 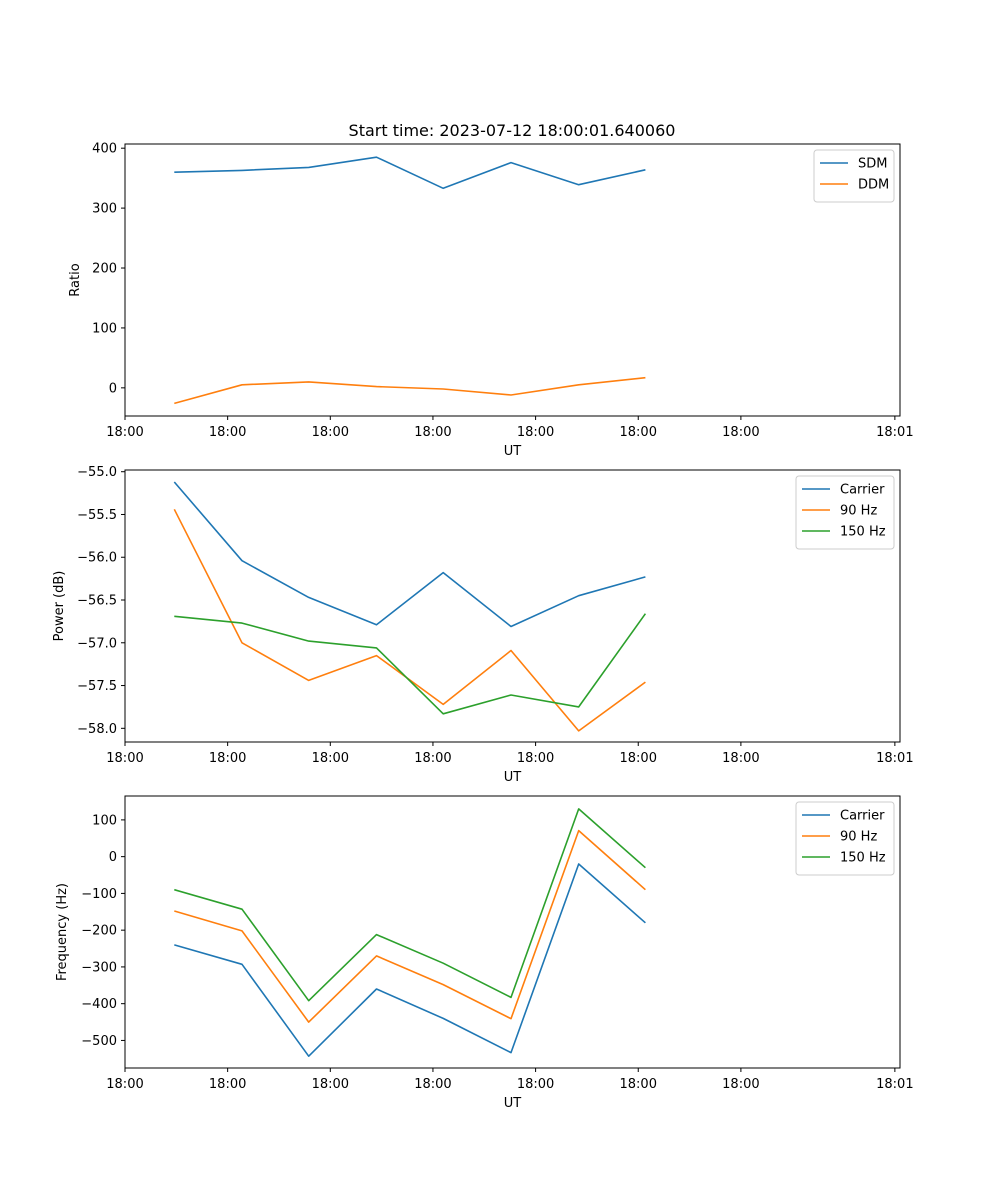 What do you see at coordinates (97, 558) in the screenshot?
I see `power-y-tick-label: −56.0` at bounding box center [97, 558].